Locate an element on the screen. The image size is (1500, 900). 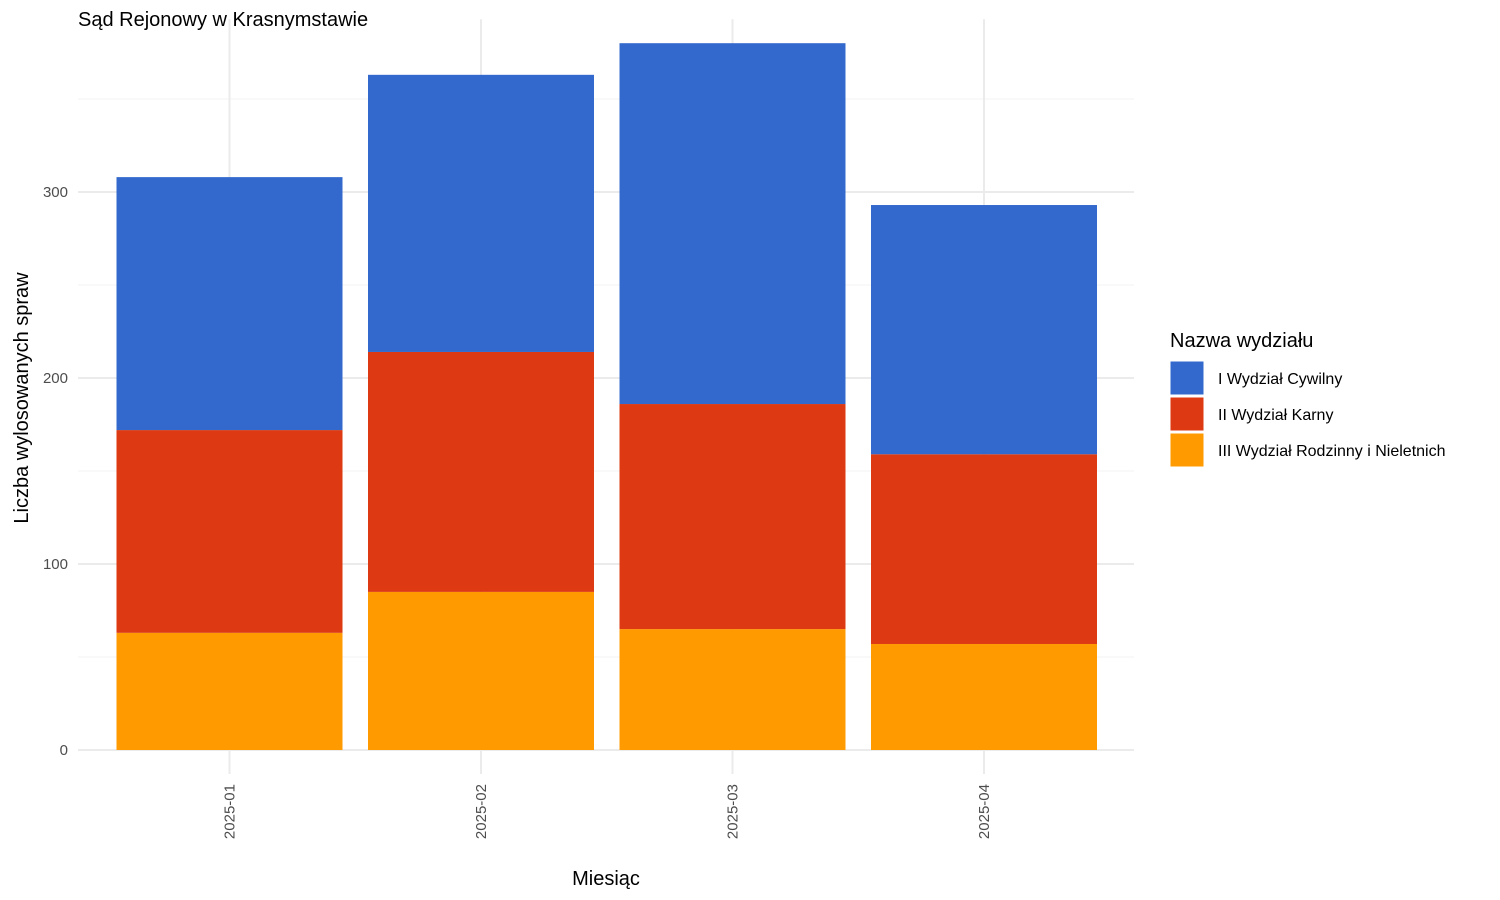
legend-label: I Wydział Cywilny is located at coordinates (1280, 379).